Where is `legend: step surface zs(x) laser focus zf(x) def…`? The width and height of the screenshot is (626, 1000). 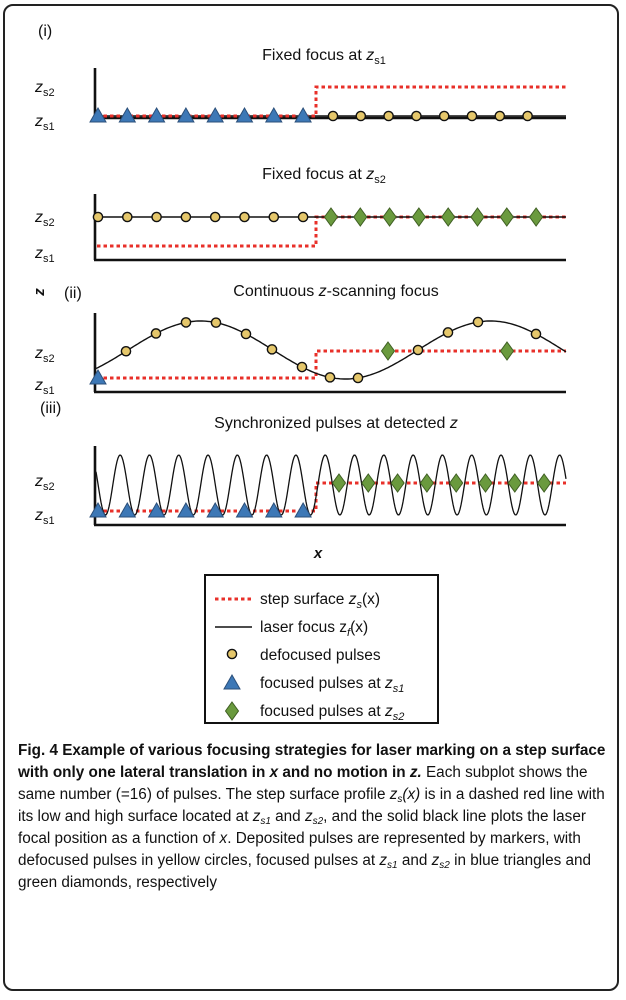 legend: step surface zs(x) laser focus zf(x) def… is located at coordinates (321, 649).